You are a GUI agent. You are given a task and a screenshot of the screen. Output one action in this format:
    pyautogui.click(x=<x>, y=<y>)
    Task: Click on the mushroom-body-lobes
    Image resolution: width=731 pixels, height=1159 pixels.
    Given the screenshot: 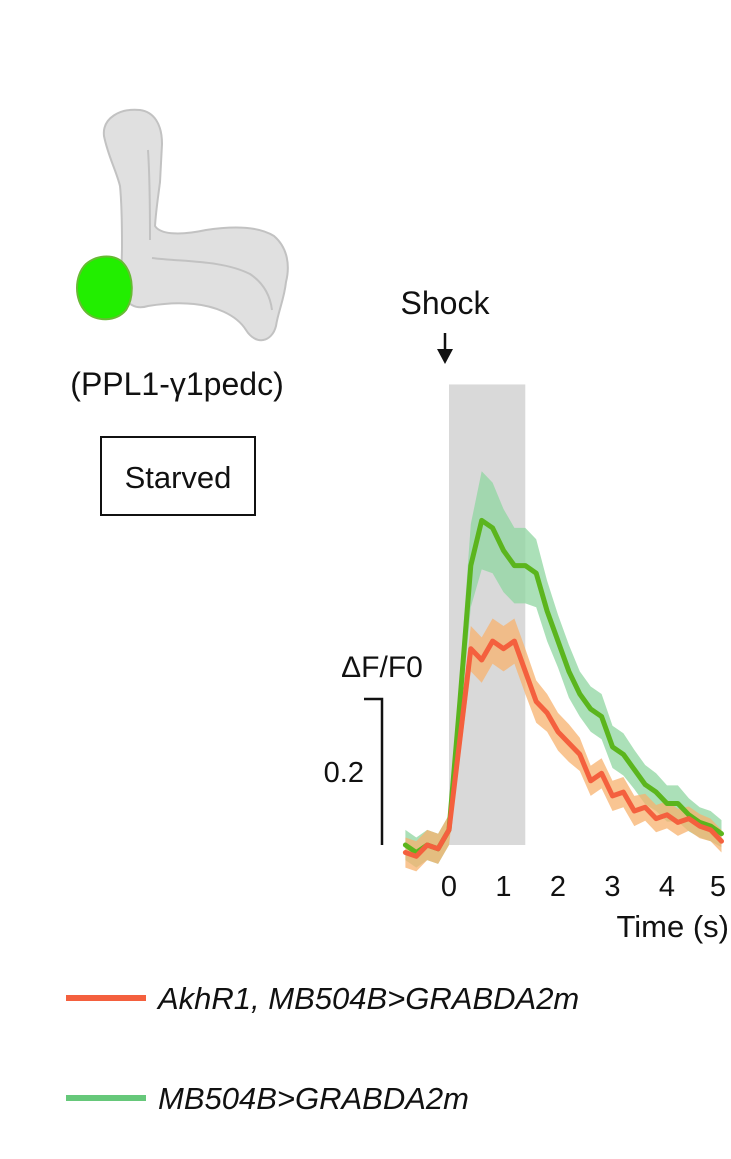 What is the action you would take?
    pyautogui.click(x=195, y=224)
    